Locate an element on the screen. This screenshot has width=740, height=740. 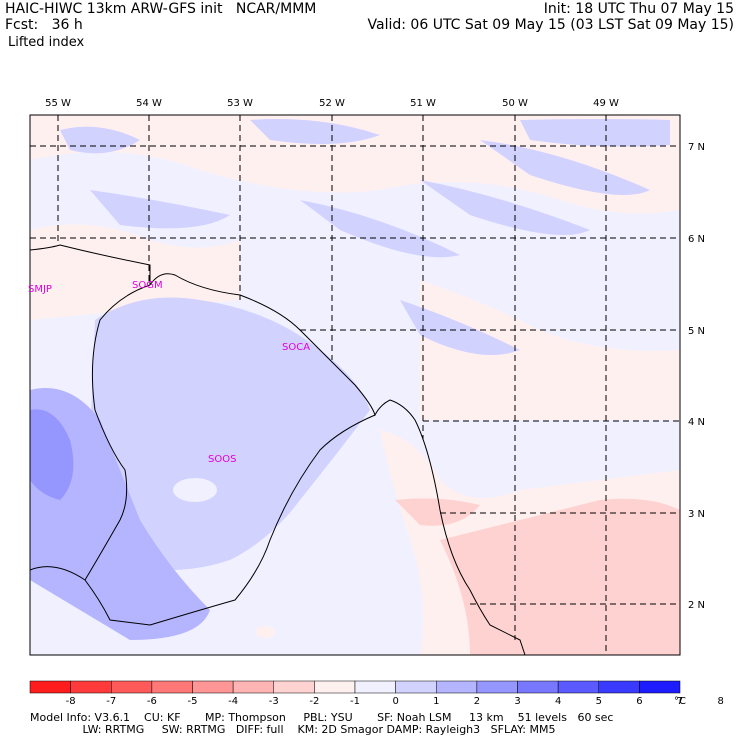
colorbar-tick-label: 4 is located at coordinates (558, 701).